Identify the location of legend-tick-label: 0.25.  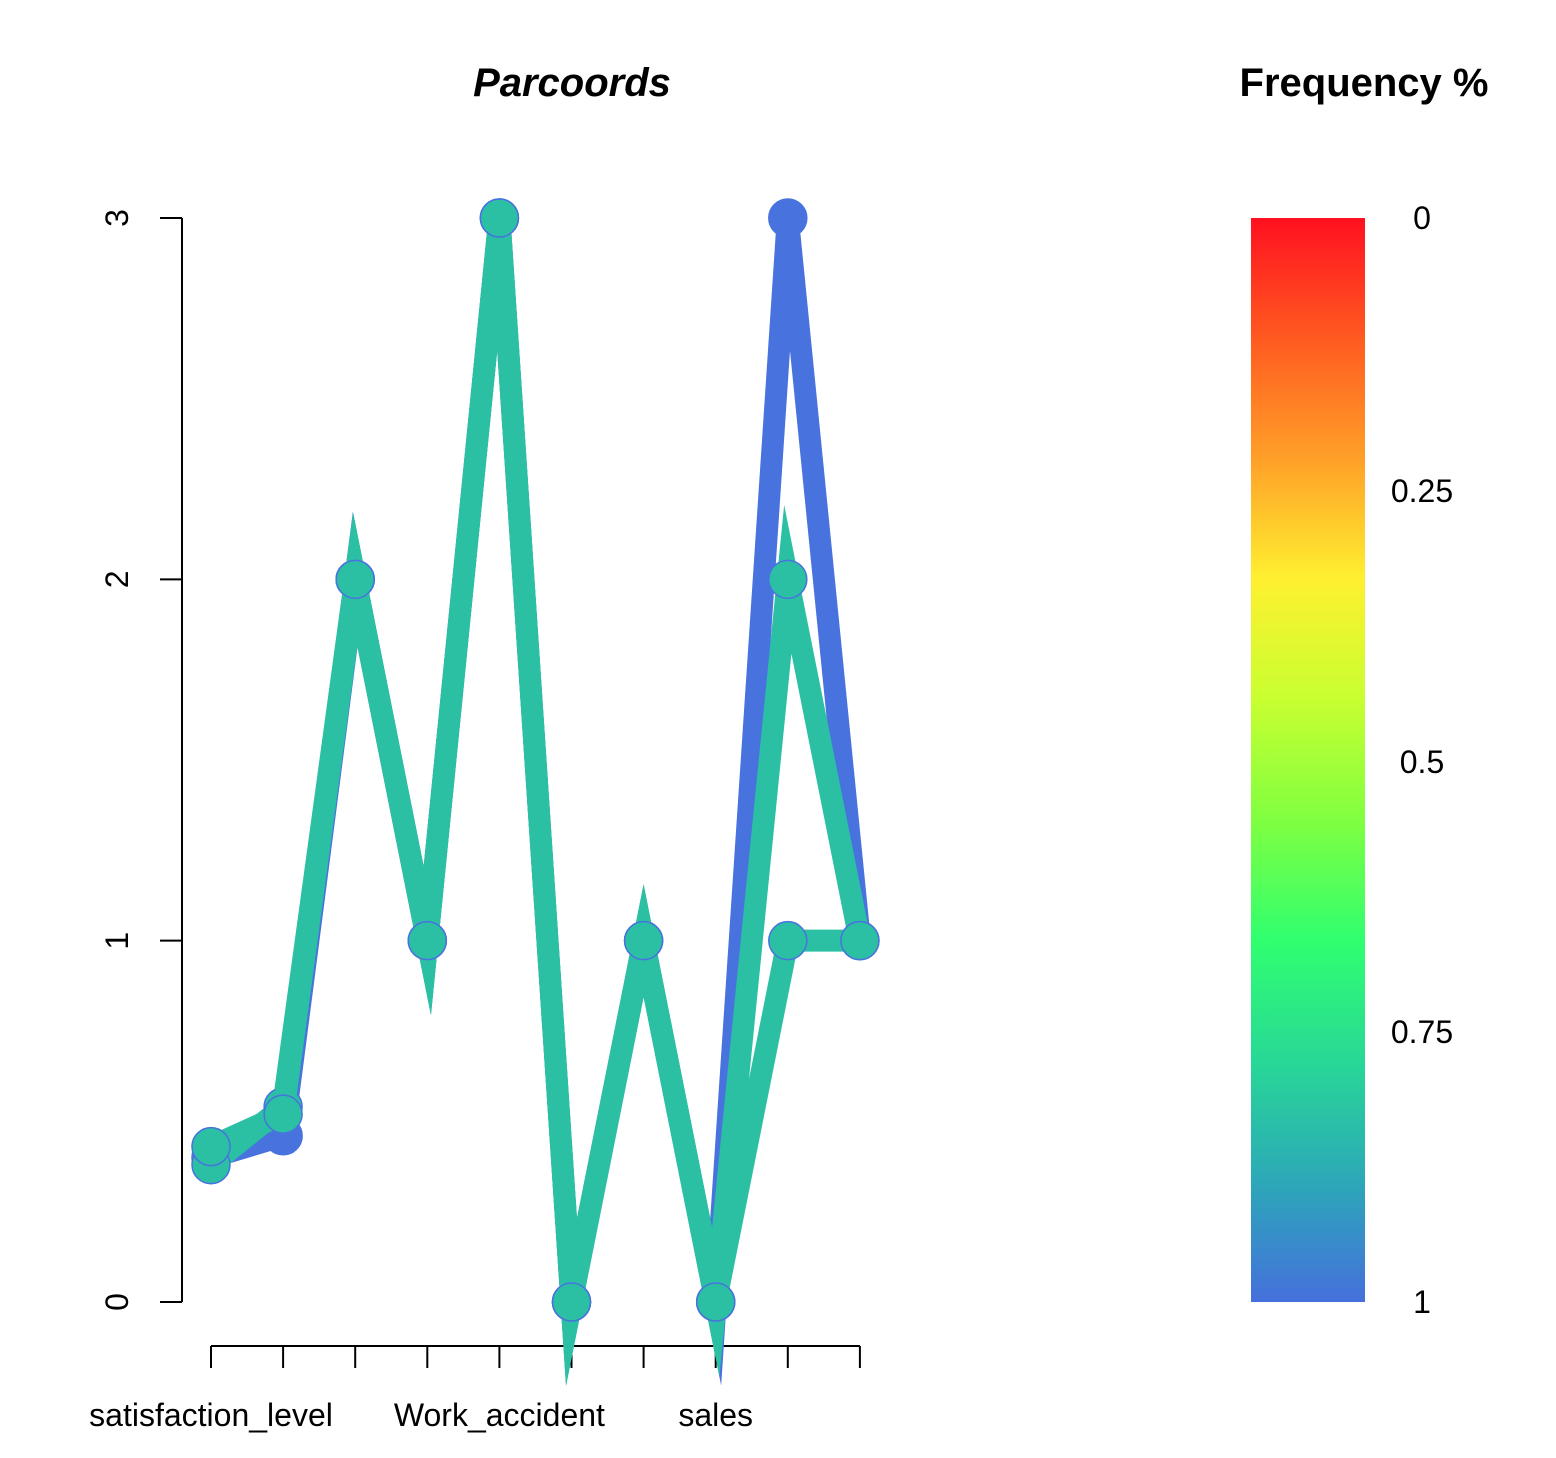
(1422, 491).